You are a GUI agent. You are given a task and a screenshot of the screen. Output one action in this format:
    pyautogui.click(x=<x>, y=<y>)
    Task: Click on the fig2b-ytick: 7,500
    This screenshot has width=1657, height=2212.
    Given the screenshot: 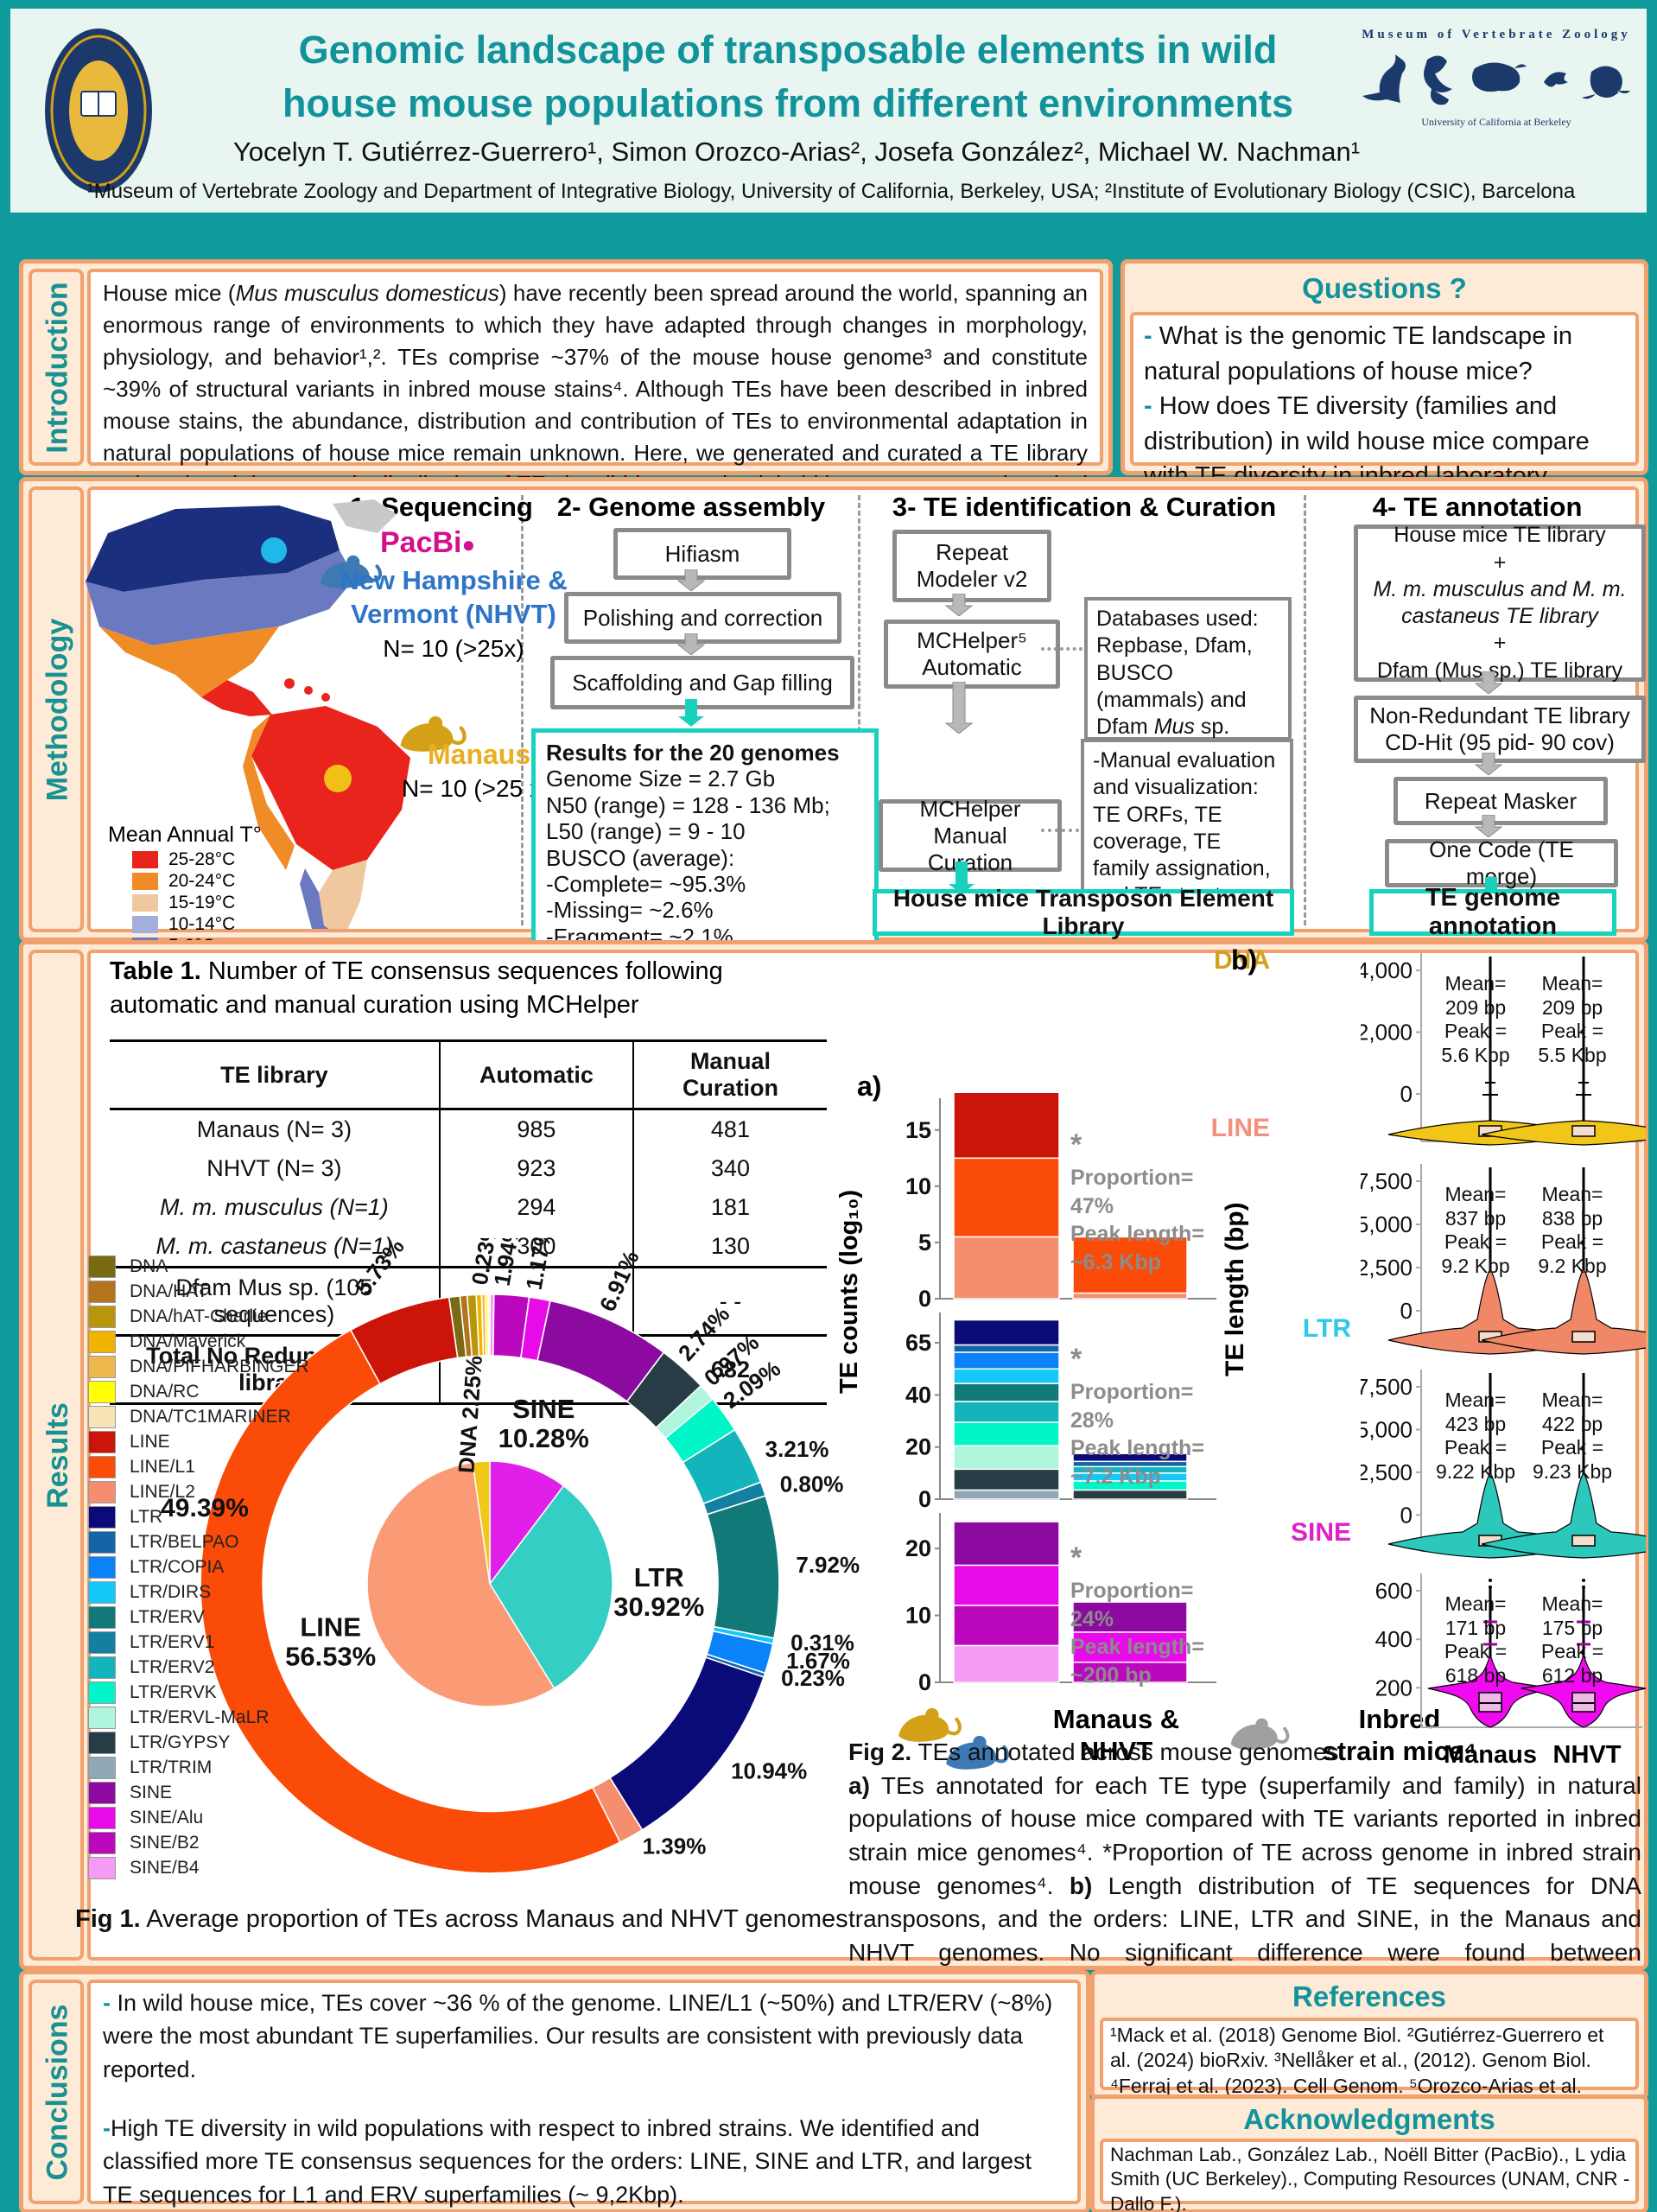 What is the action you would take?
    pyautogui.click(x=1387, y=1387)
    